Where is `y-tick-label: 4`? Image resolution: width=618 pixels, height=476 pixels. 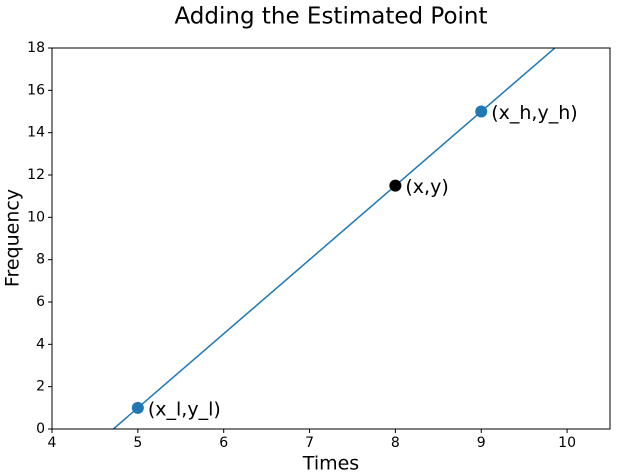 y-tick-label: 4 is located at coordinates (40, 344).